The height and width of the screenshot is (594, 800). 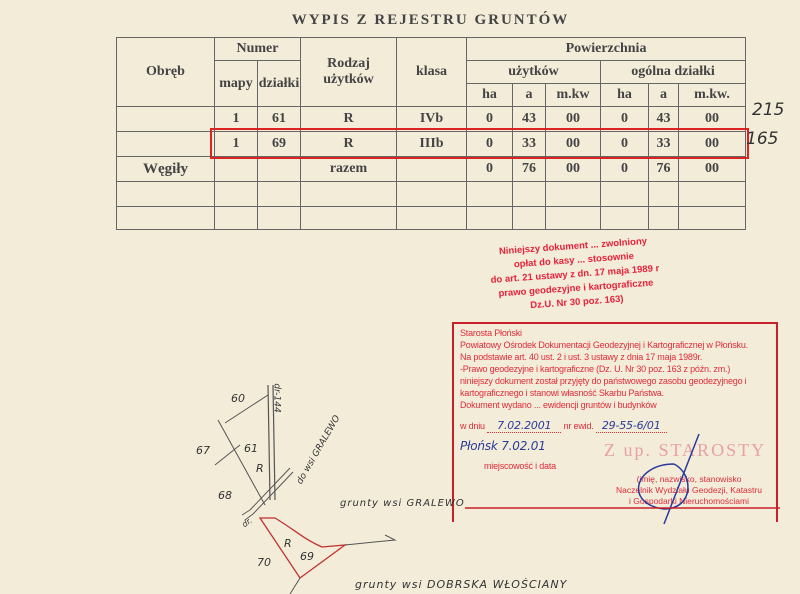 I want to click on handwritten-note: 215, so click(x=768, y=110).